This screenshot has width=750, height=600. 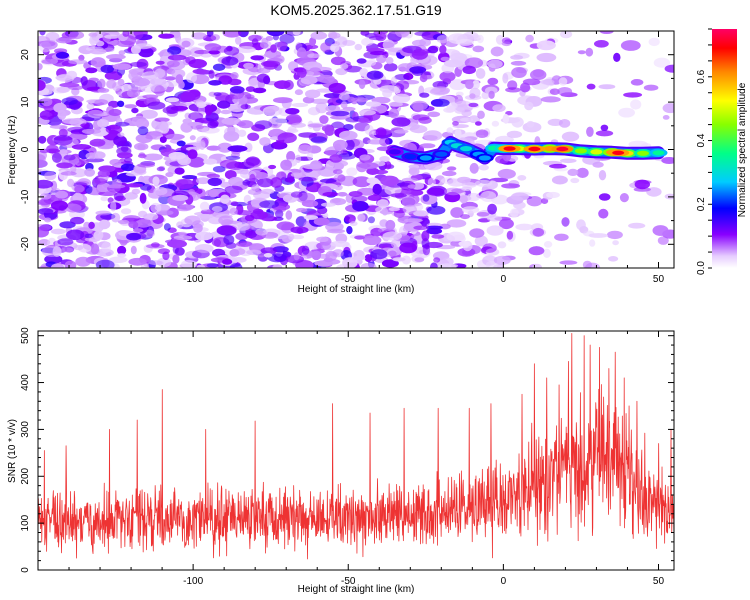 I want to click on y-tick-label: -10, so click(x=25, y=196).